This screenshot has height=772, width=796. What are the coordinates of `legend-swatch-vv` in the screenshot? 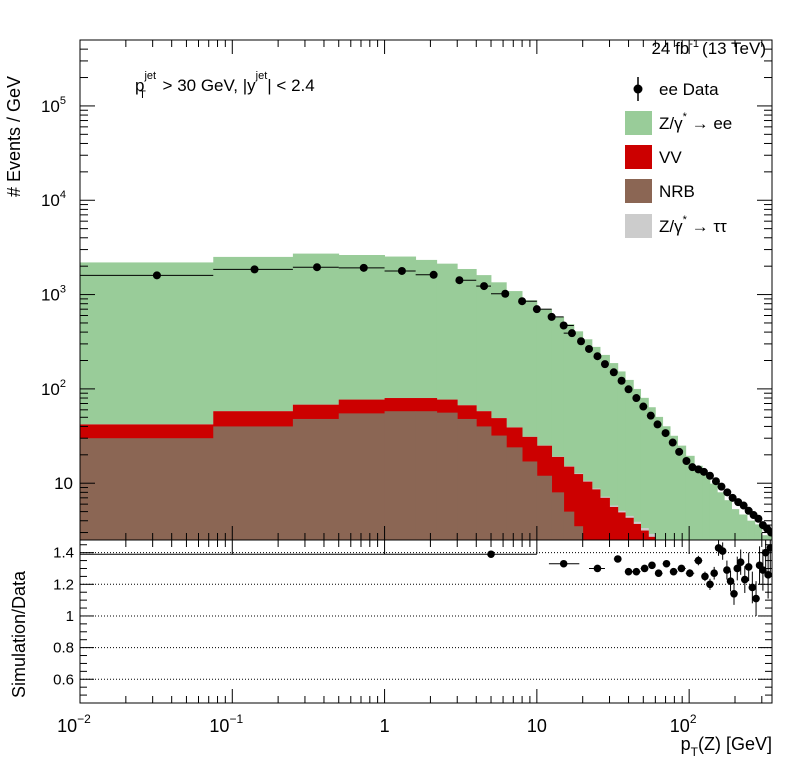 It's located at (638, 157).